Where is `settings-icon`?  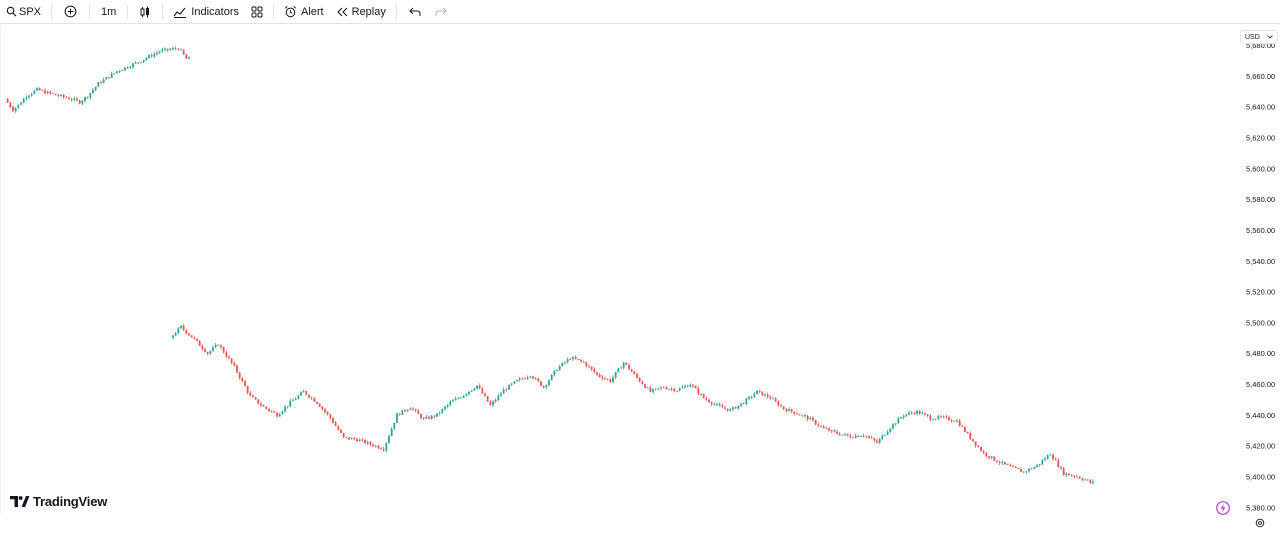
settings-icon is located at coordinates (1260, 523).